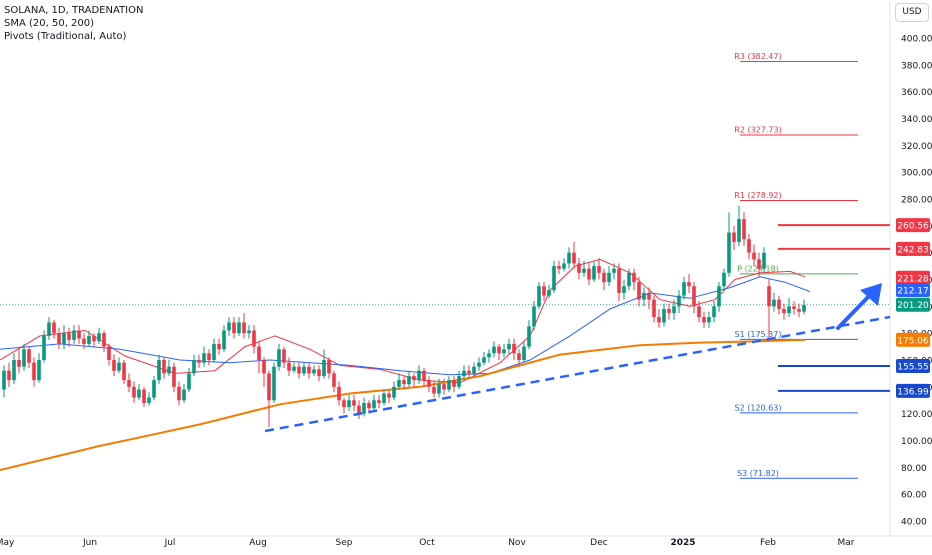 The height and width of the screenshot is (555, 932). I want to click on x-tick-label: Sep, so click(344, 543).